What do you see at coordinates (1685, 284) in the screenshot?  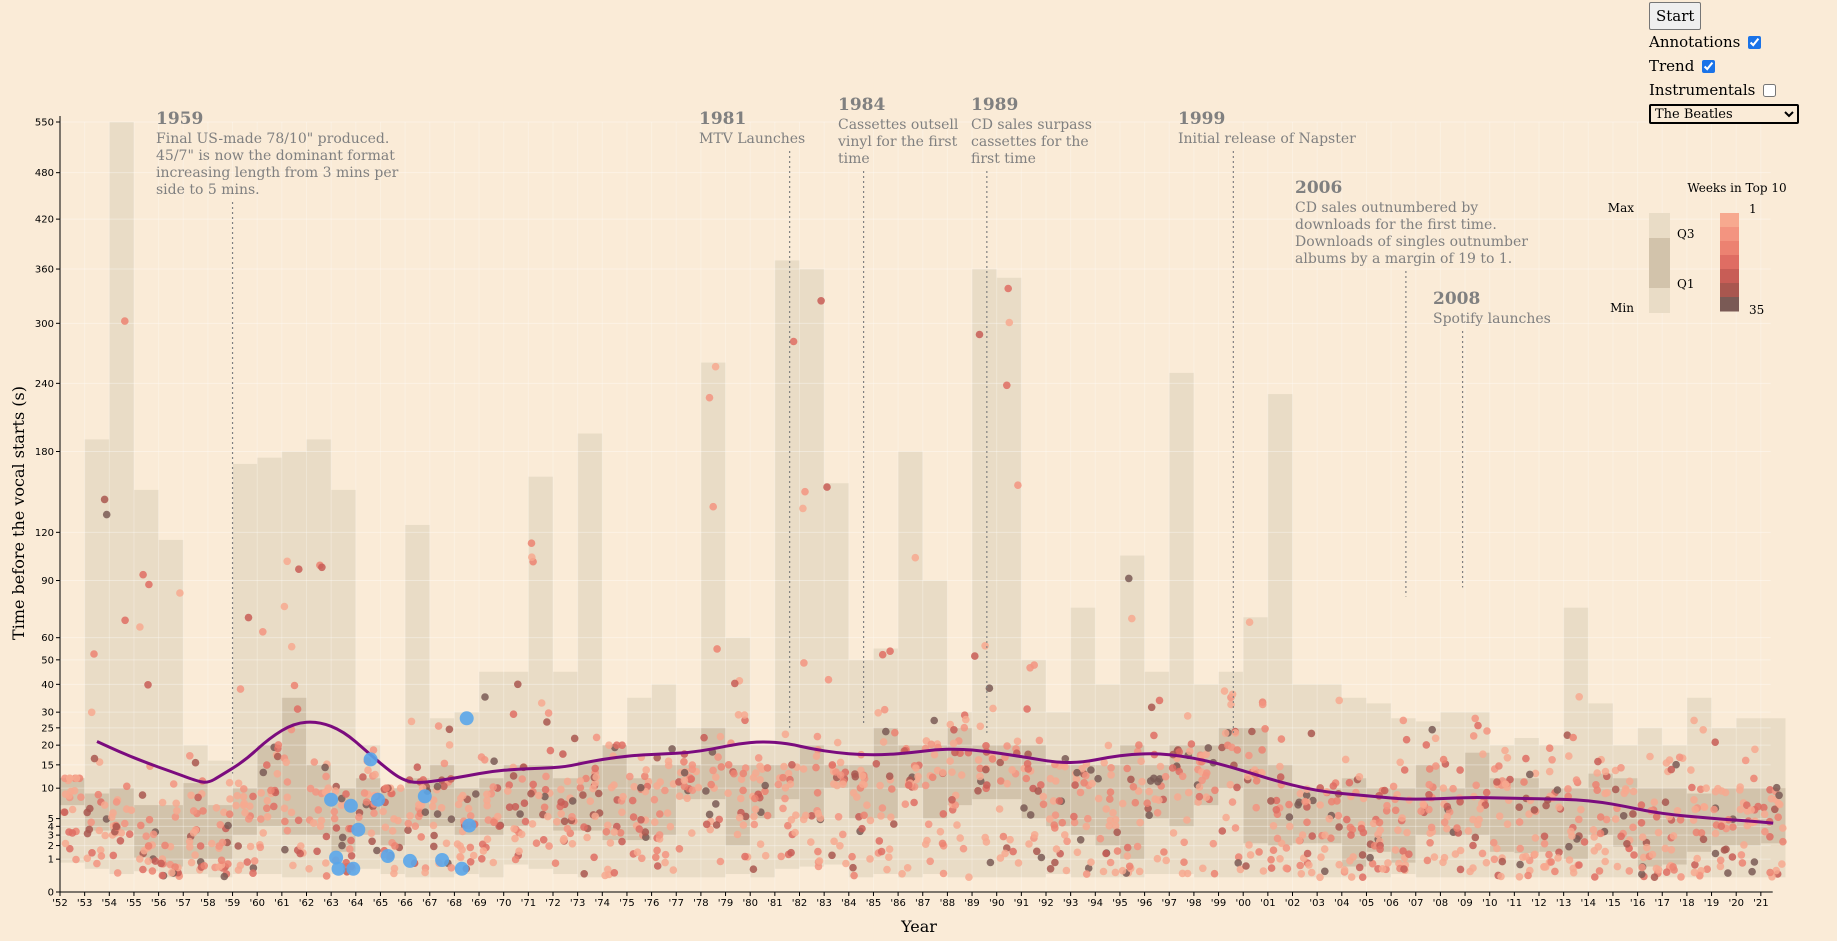 I see `legend-box-label: Q1` at bounding box center [1685, 284].